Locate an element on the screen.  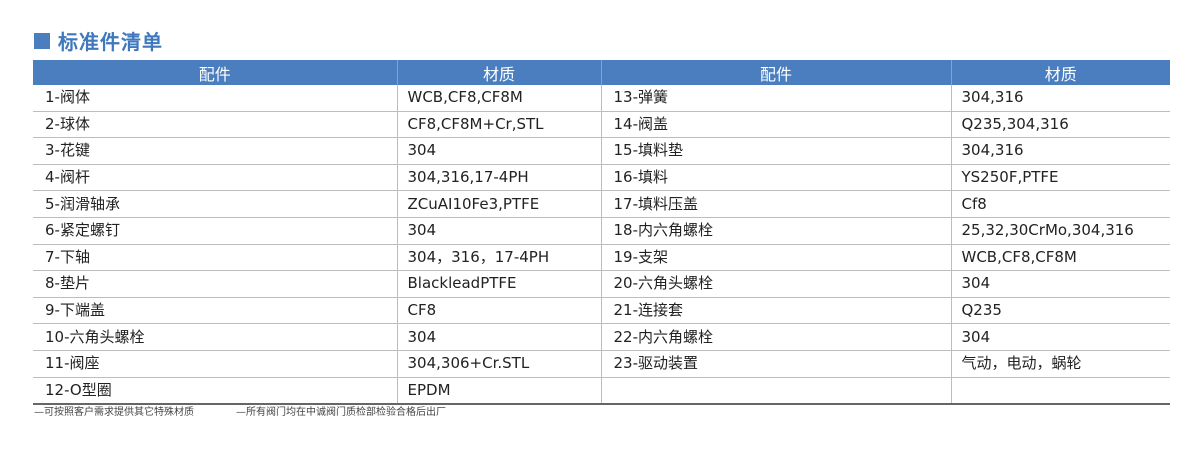
material-cell: 25,32,30CrMo,304,316 is located at coordinates (1060, 231).